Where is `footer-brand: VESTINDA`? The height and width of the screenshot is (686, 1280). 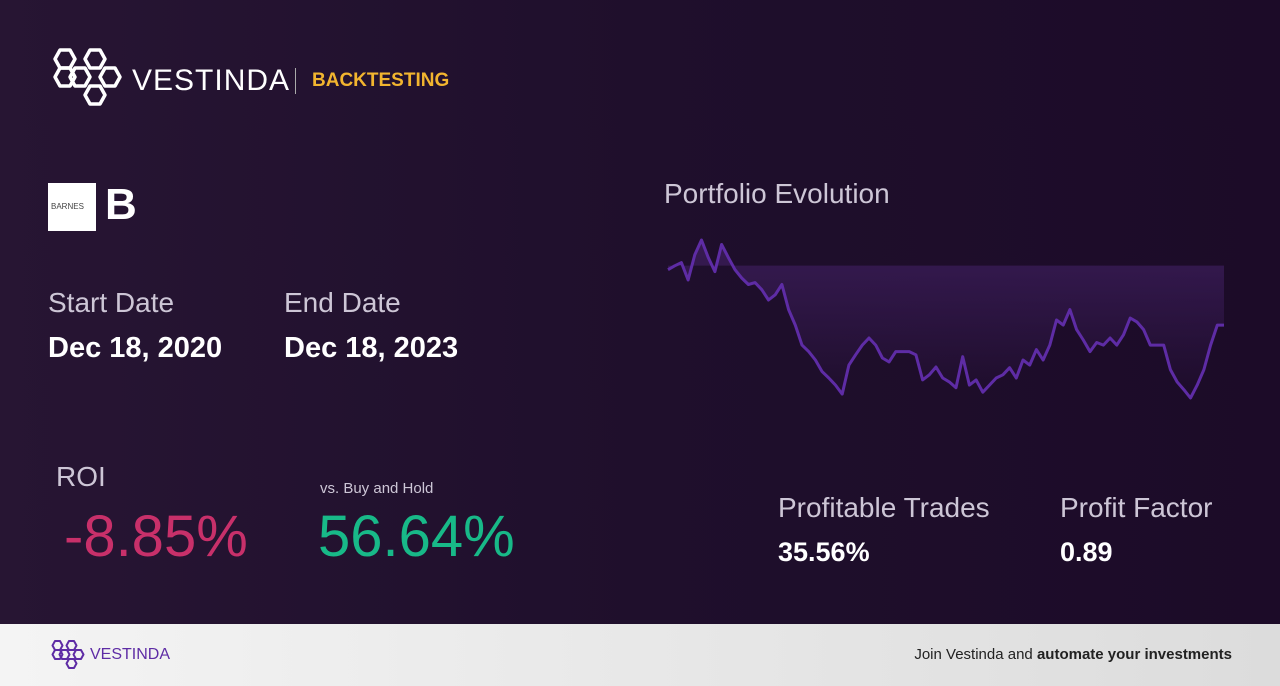
footer-brand: VESTINDA is located at coordinates (130, 654).